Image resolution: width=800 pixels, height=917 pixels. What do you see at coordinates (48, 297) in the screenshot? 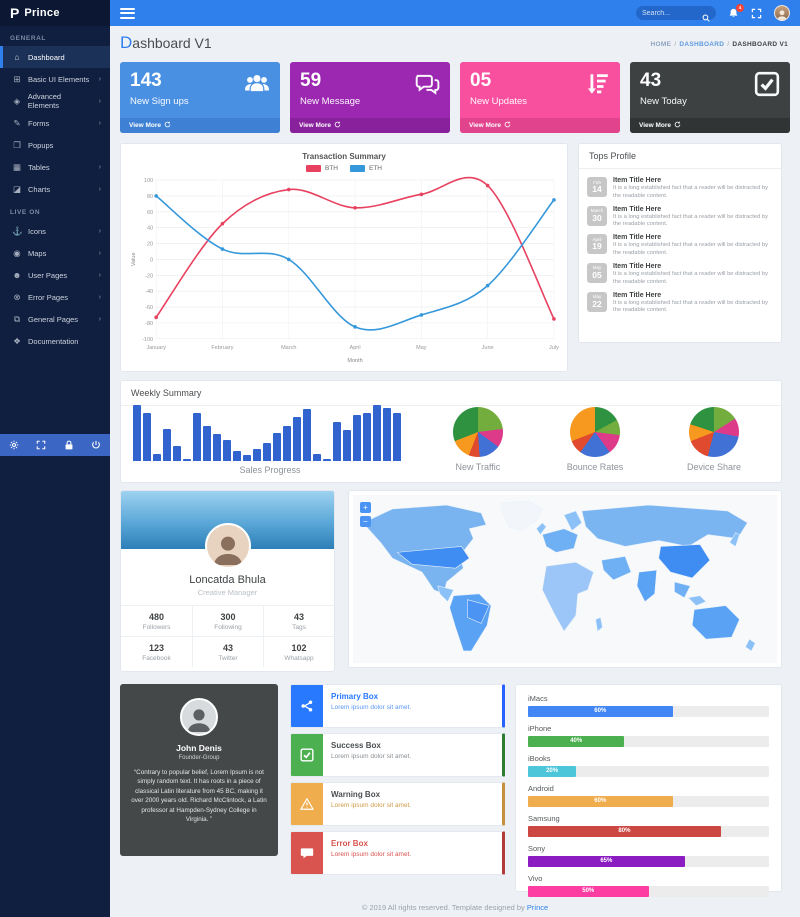
I see `sidebar-item-label: Error Pages` at bounding box center [48, 297].